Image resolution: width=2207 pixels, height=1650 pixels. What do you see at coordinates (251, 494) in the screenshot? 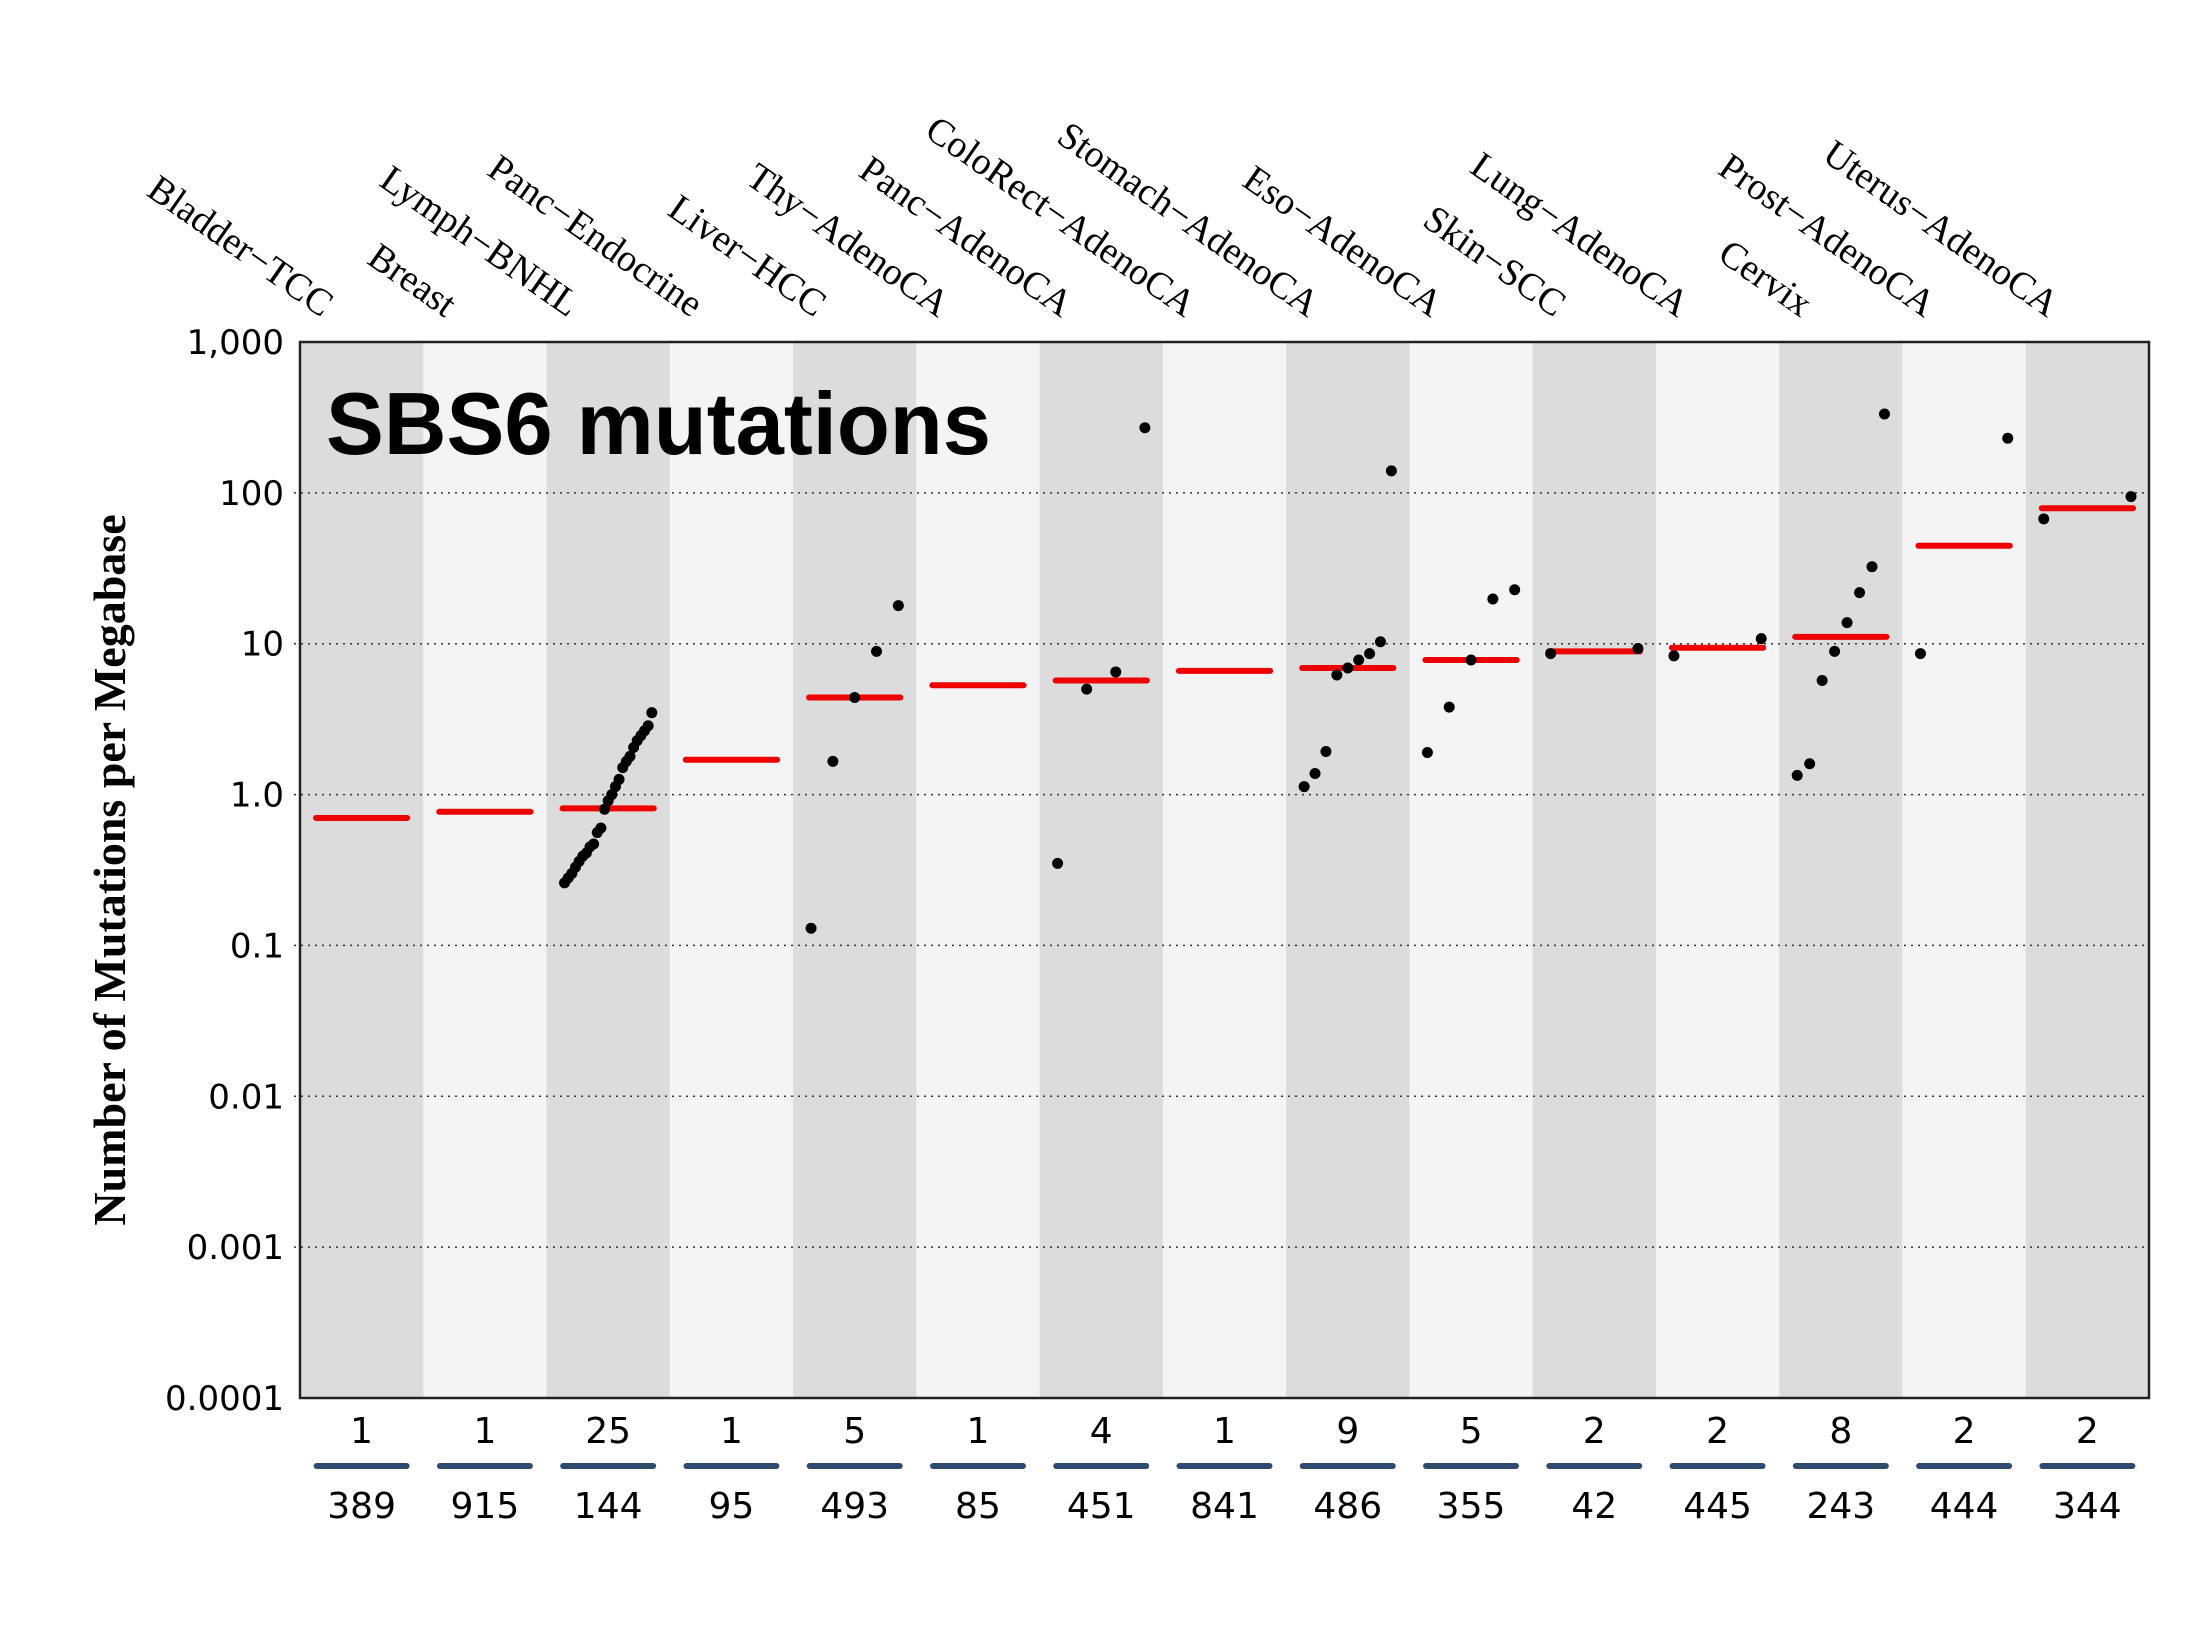
I see `y-tick-label: 100` at bounding box center [251, 494].